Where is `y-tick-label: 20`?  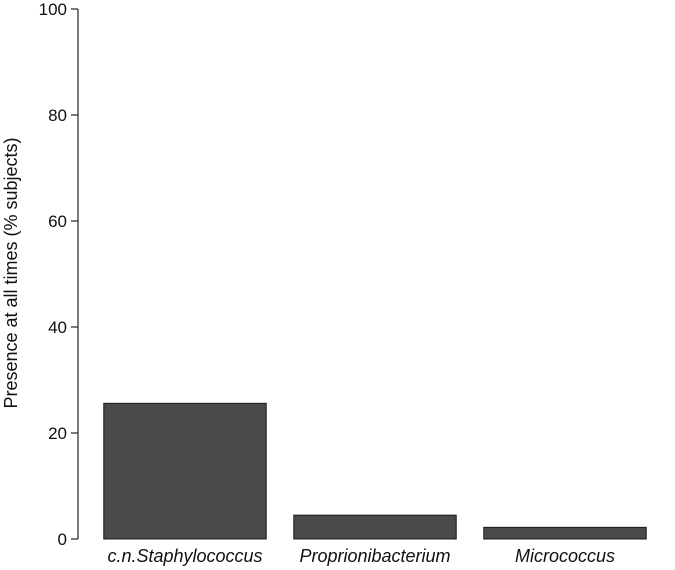
y-tick-label: 20 is located at coordinates (57, 433).